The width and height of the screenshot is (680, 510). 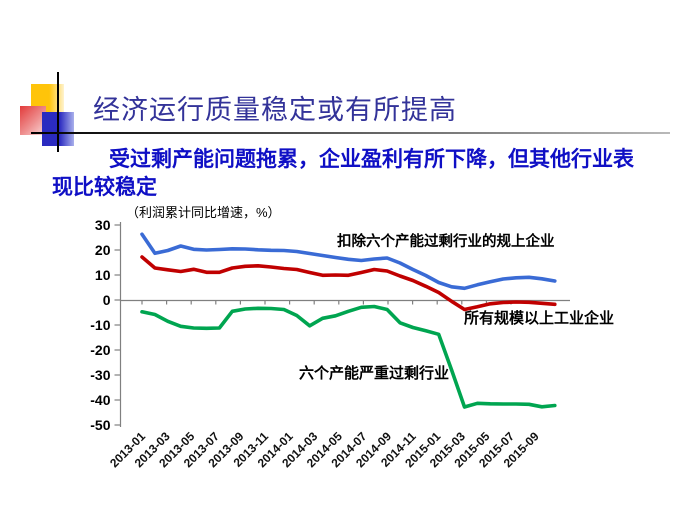 What do you see at coordinates (374, 374) in the screenshot?
I see `series-label-six-overcapacity: 六个产能严重过剩行业` at bounding box center [374, 374].